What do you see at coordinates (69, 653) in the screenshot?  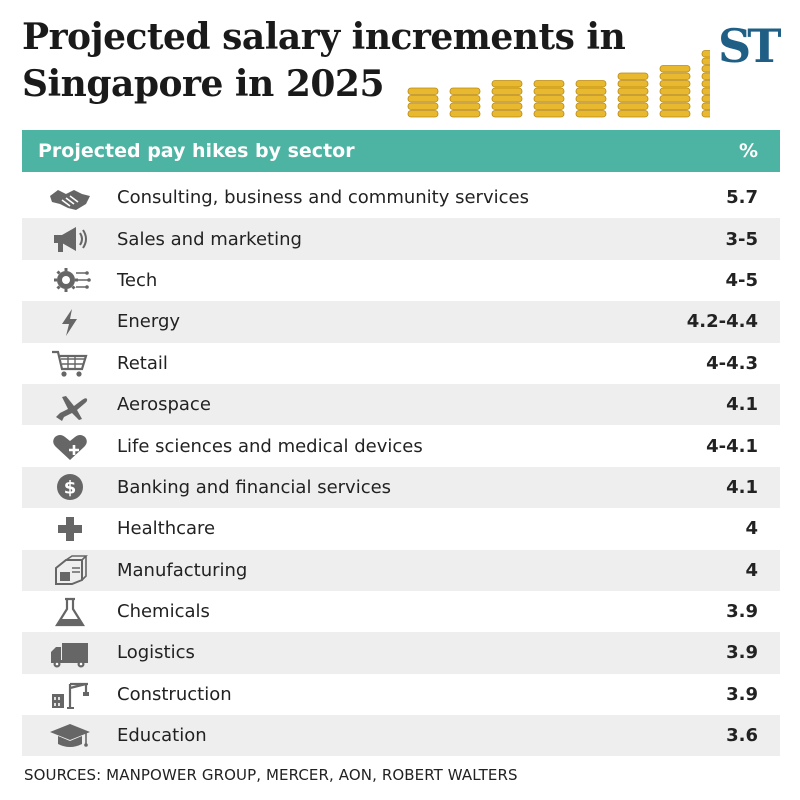 I see `truck-icon` at bounding box center [69, 653].